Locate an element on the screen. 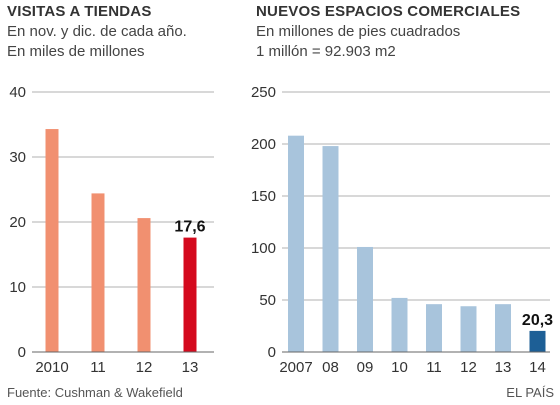  chart2-xtick-label: 11 is located at coordinates (434, 367).